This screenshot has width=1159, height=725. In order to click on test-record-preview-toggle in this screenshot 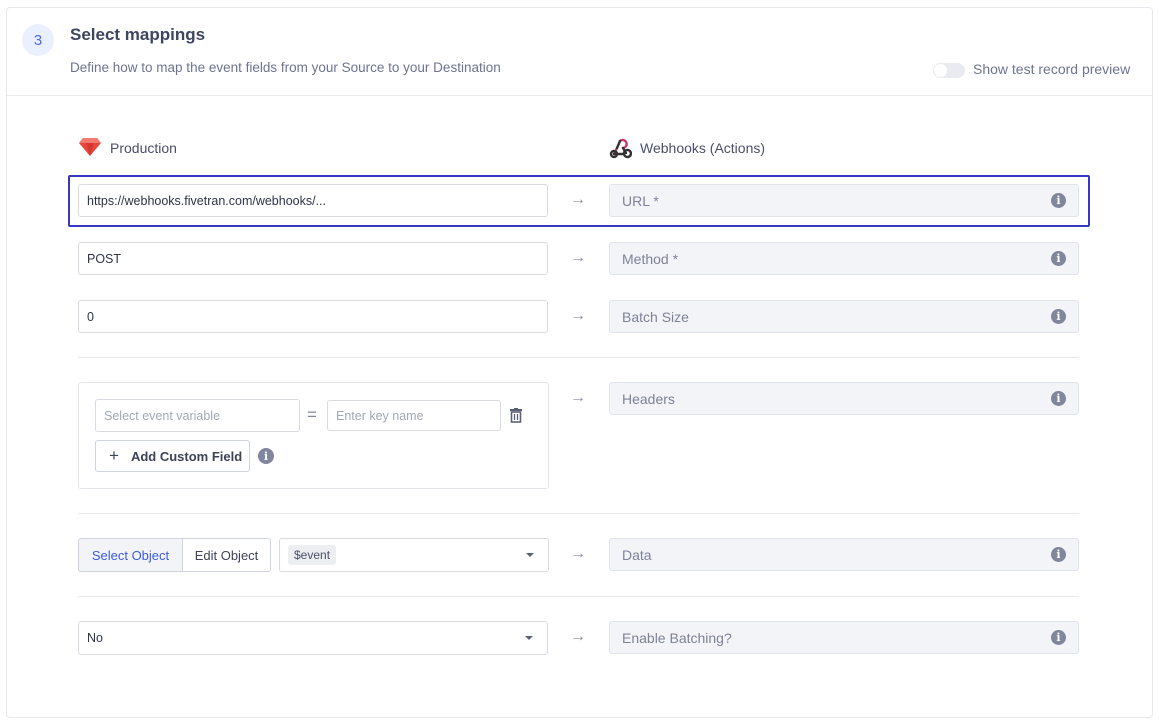, I will do `click(949, 70)`.